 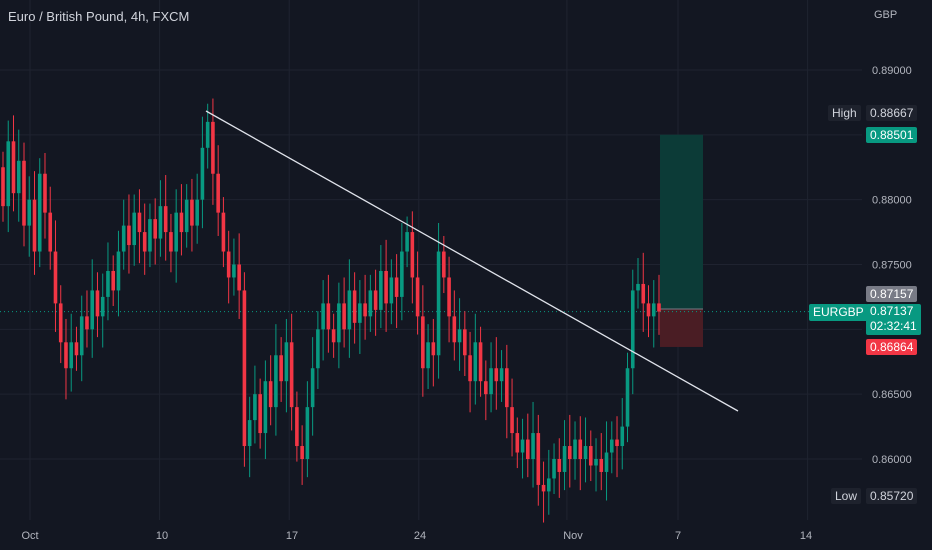 I want to click on last-price-tag: 0.87137 02:32:41, so click(x=893, y=319).